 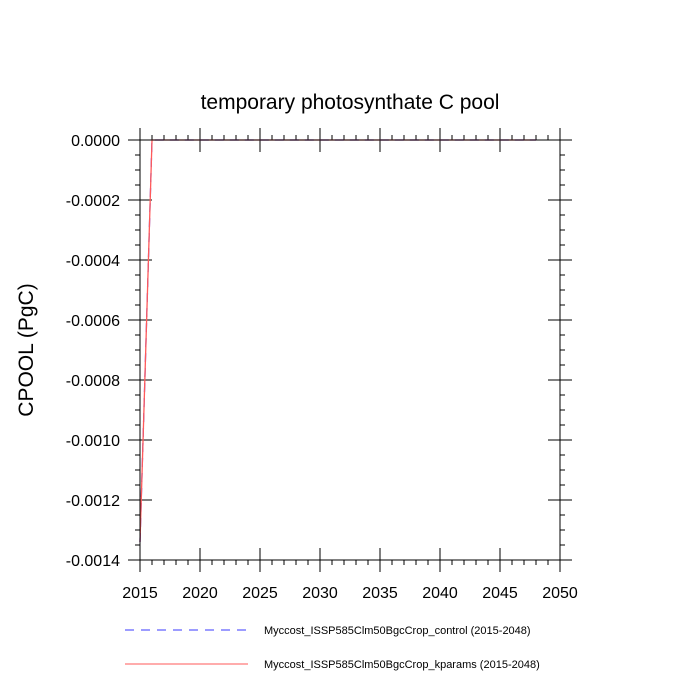 What do you see at coordinates (93, 501) in the screenshot?
I see `y-tick-label: -0.0012` at bounding box center [93, 501].